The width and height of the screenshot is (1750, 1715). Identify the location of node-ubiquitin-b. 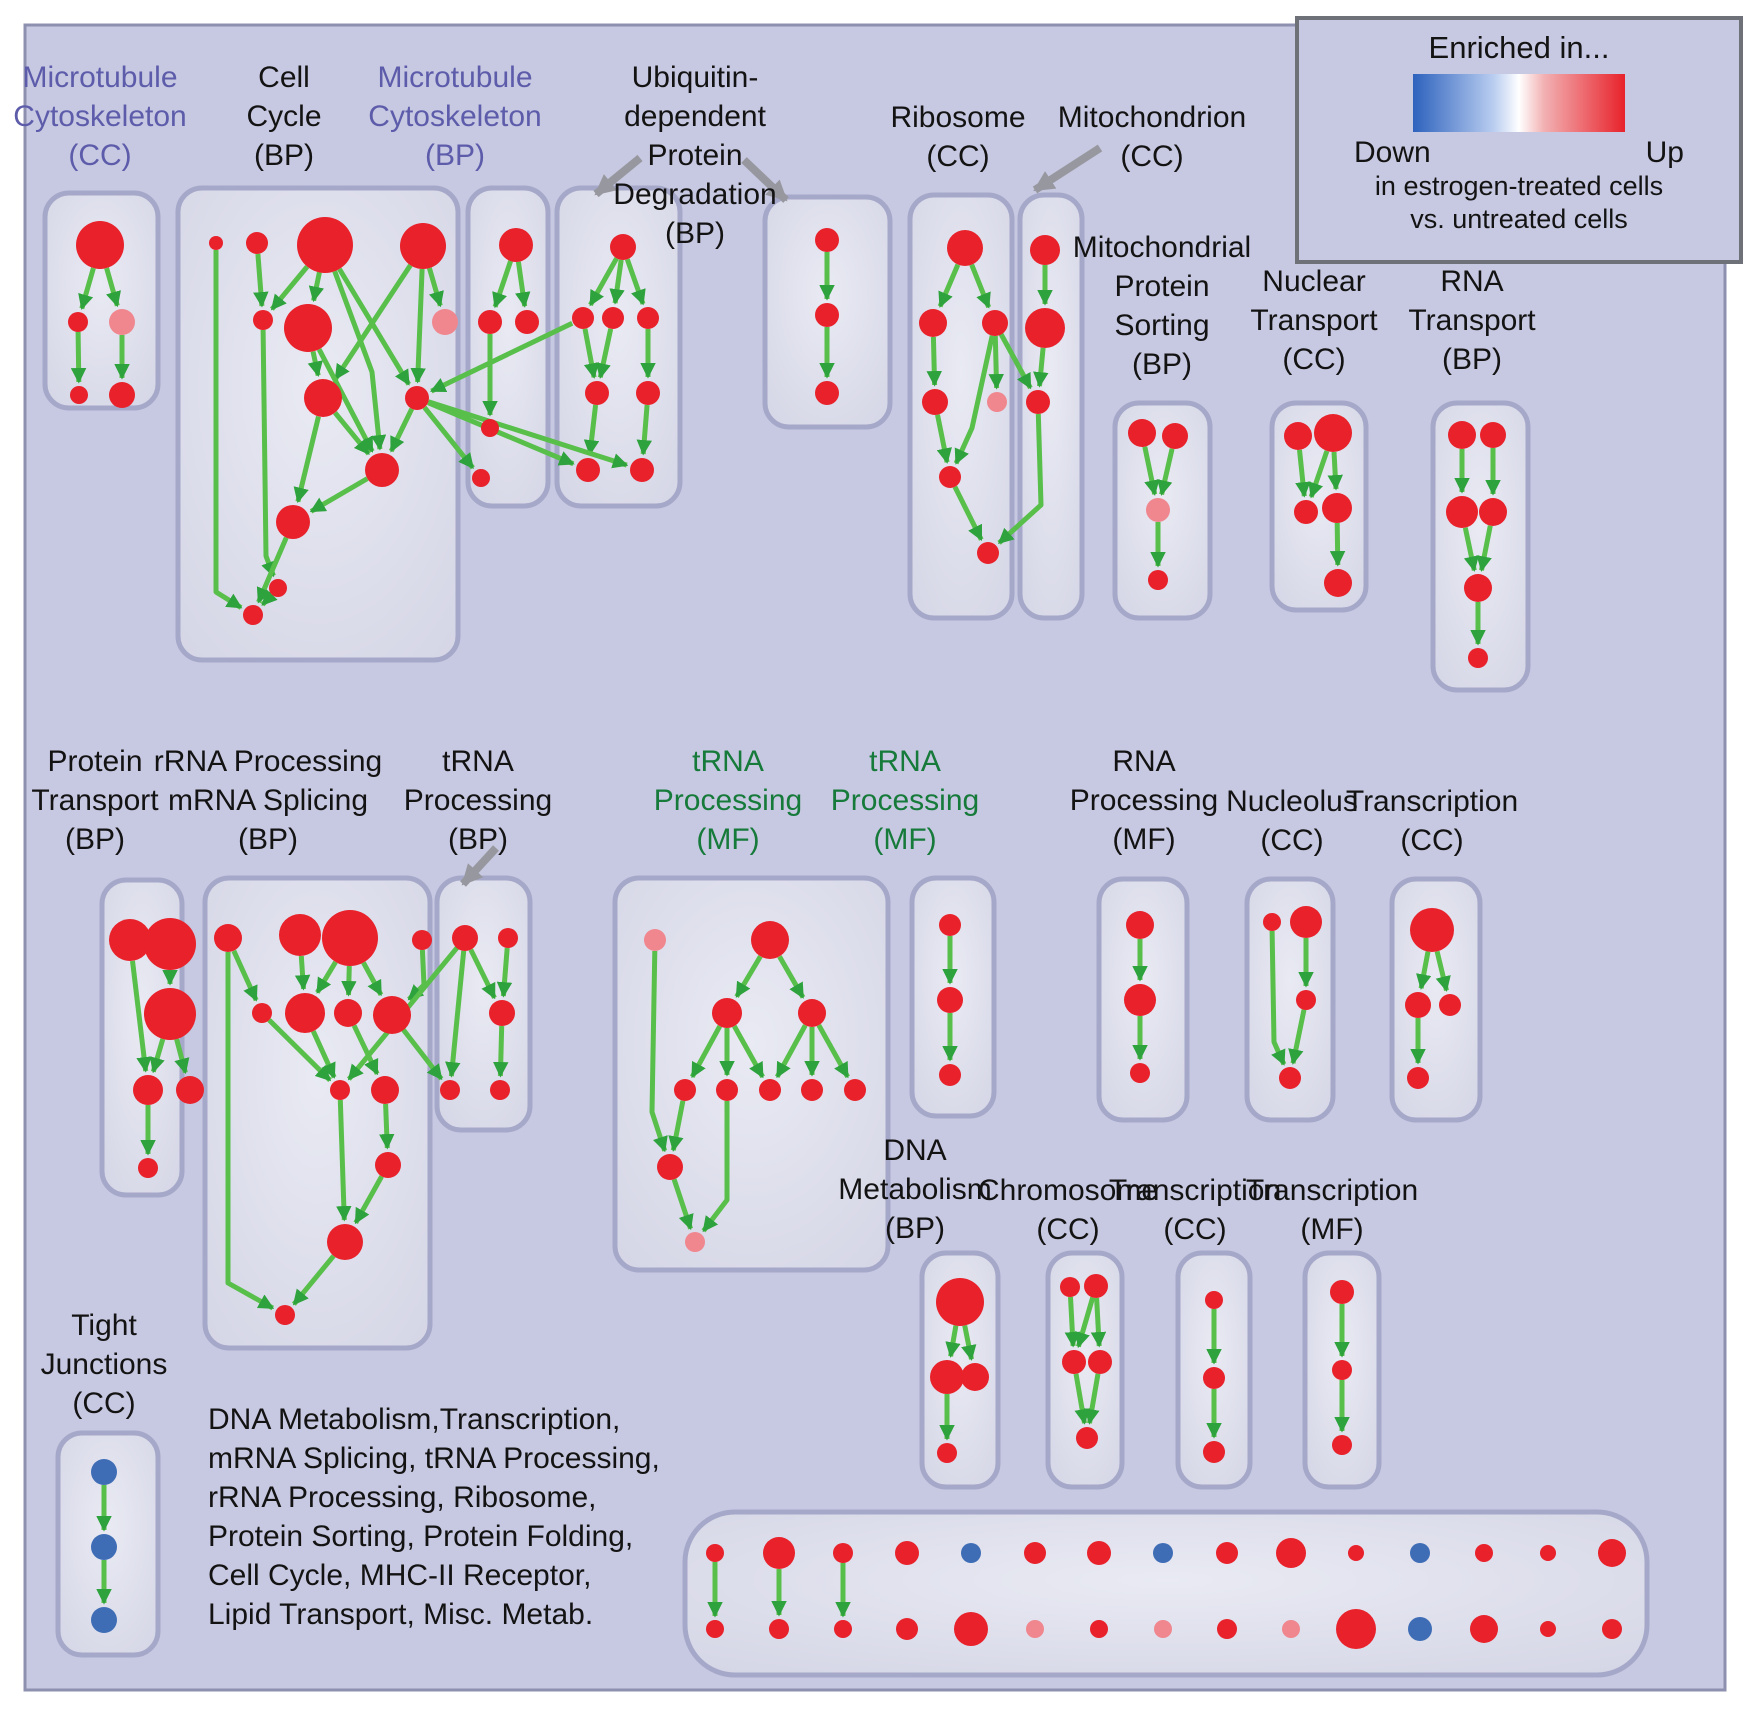
(827, 240).